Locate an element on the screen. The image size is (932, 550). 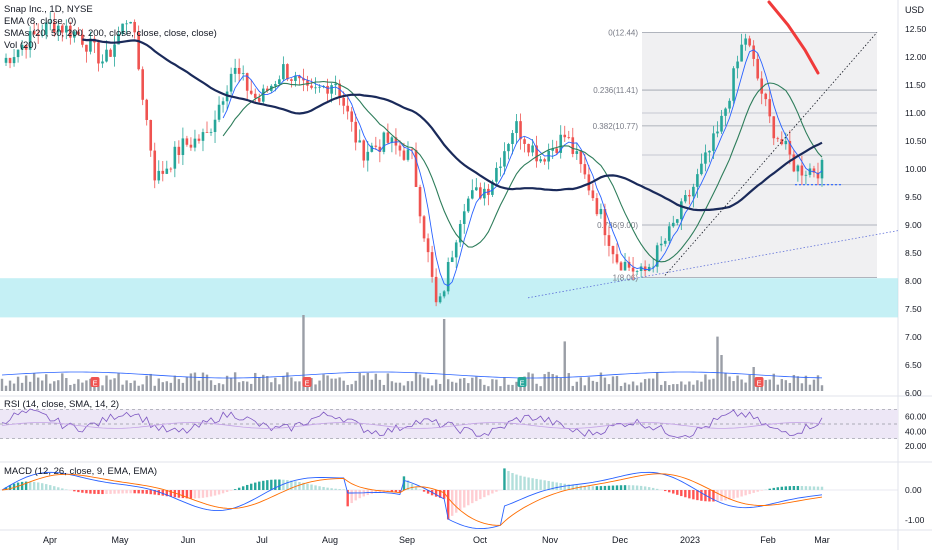
price-tick: 9.50 is located at coordinates (913, 197).